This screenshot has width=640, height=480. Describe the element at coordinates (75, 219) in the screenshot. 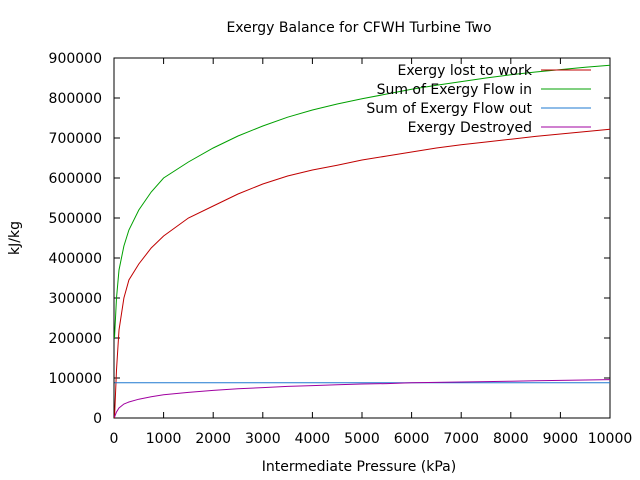

I see `y-tick-label: 500000` at that location.